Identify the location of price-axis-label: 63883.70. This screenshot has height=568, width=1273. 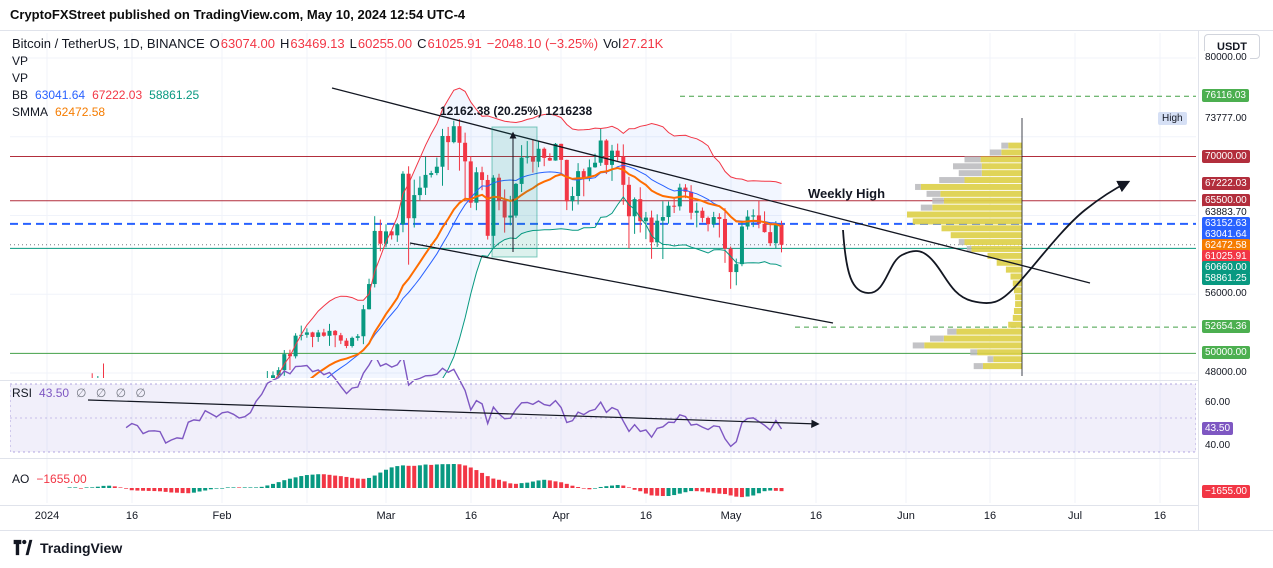
(1226, 212).